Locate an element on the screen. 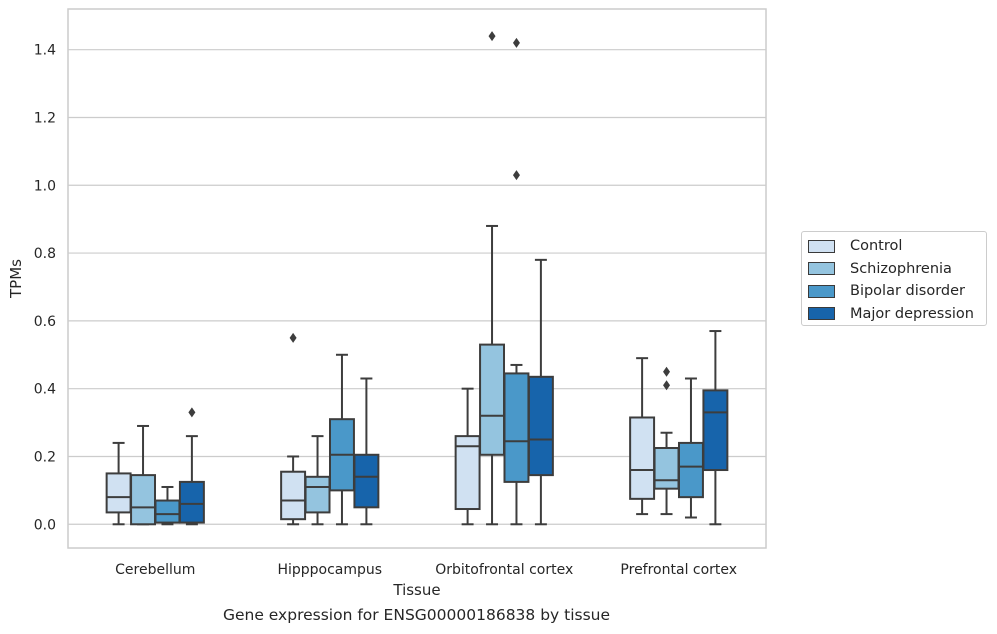 The image size is (997, 634). y-tick-label: 0.0 is located at coordinates (45, 525).